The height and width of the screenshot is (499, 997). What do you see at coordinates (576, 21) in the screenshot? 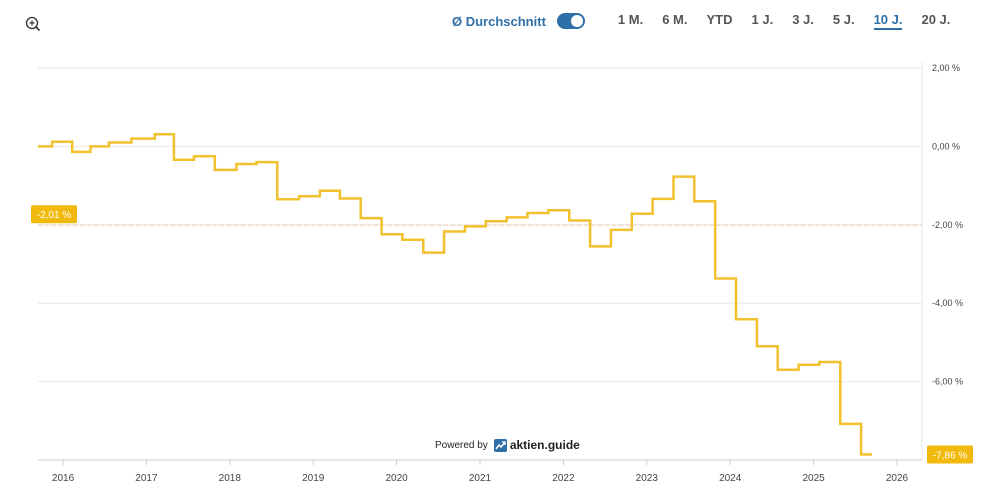
I see `toggle-knob` at bounding box center [576, 21].